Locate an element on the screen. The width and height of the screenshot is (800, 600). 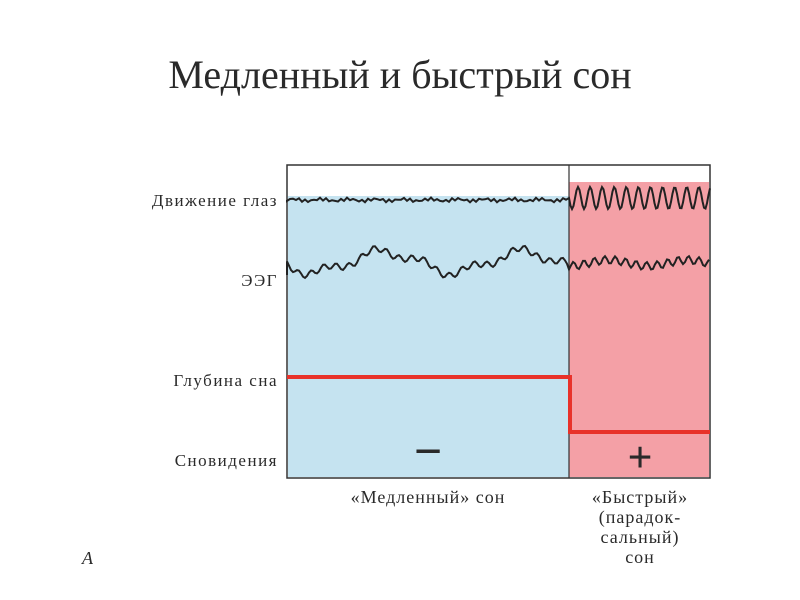
dreams-sign: + is located at coordinates (639, 457).